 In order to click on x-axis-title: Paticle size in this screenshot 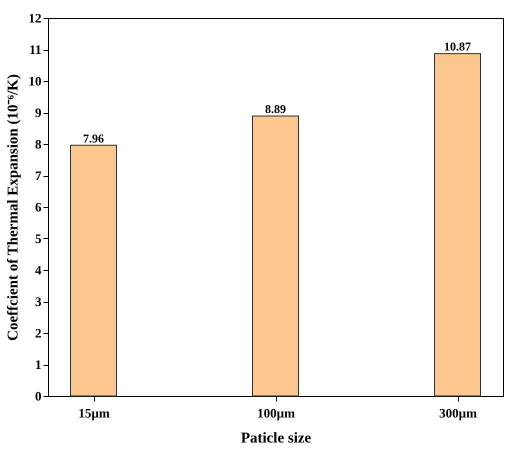, I will do `click(276, 438)`.